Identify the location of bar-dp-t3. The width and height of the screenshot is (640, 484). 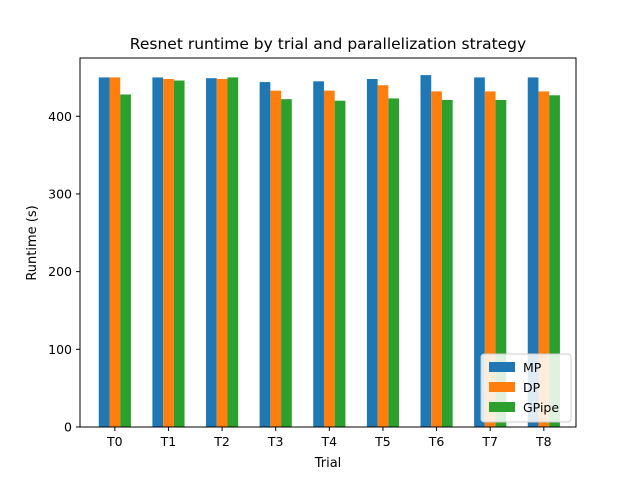
(276, 258).